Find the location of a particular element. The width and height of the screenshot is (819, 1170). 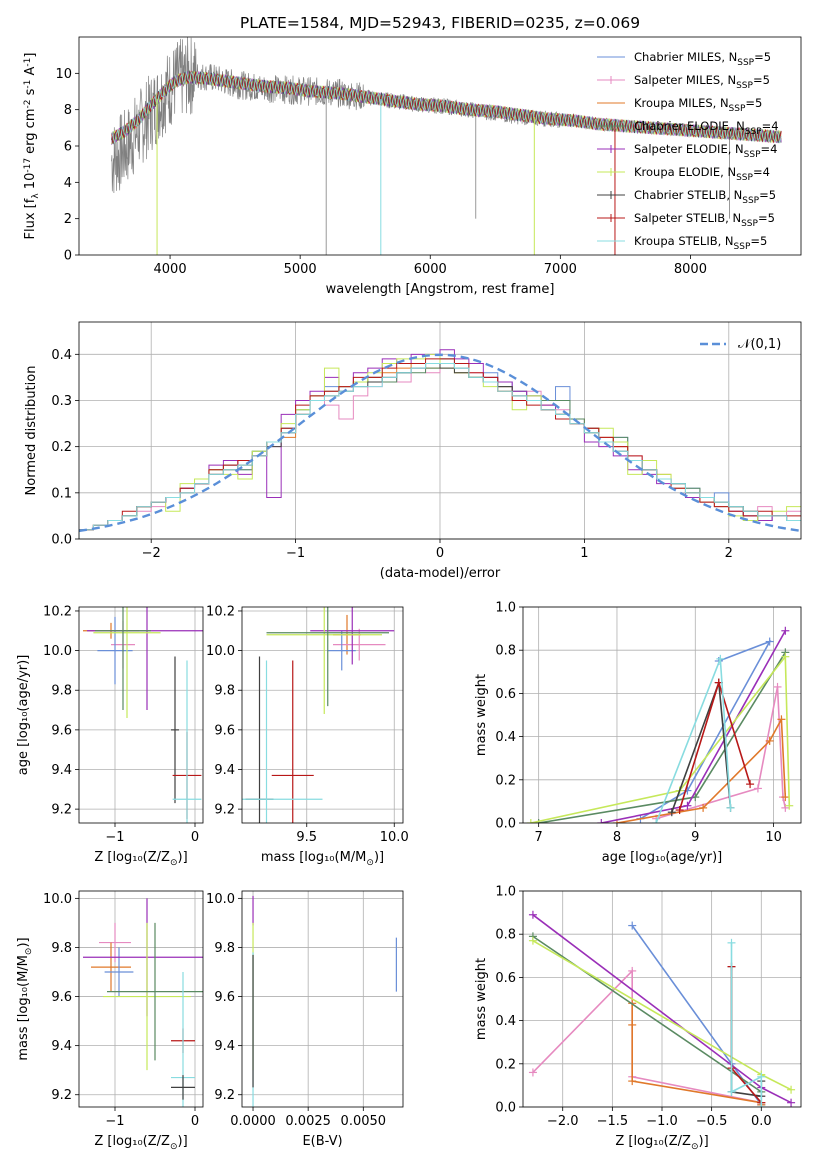

y-axis-label: Flux [fλ 10-17 erg cm-2 s-1 A-1] is located at coordinates (32, 146).